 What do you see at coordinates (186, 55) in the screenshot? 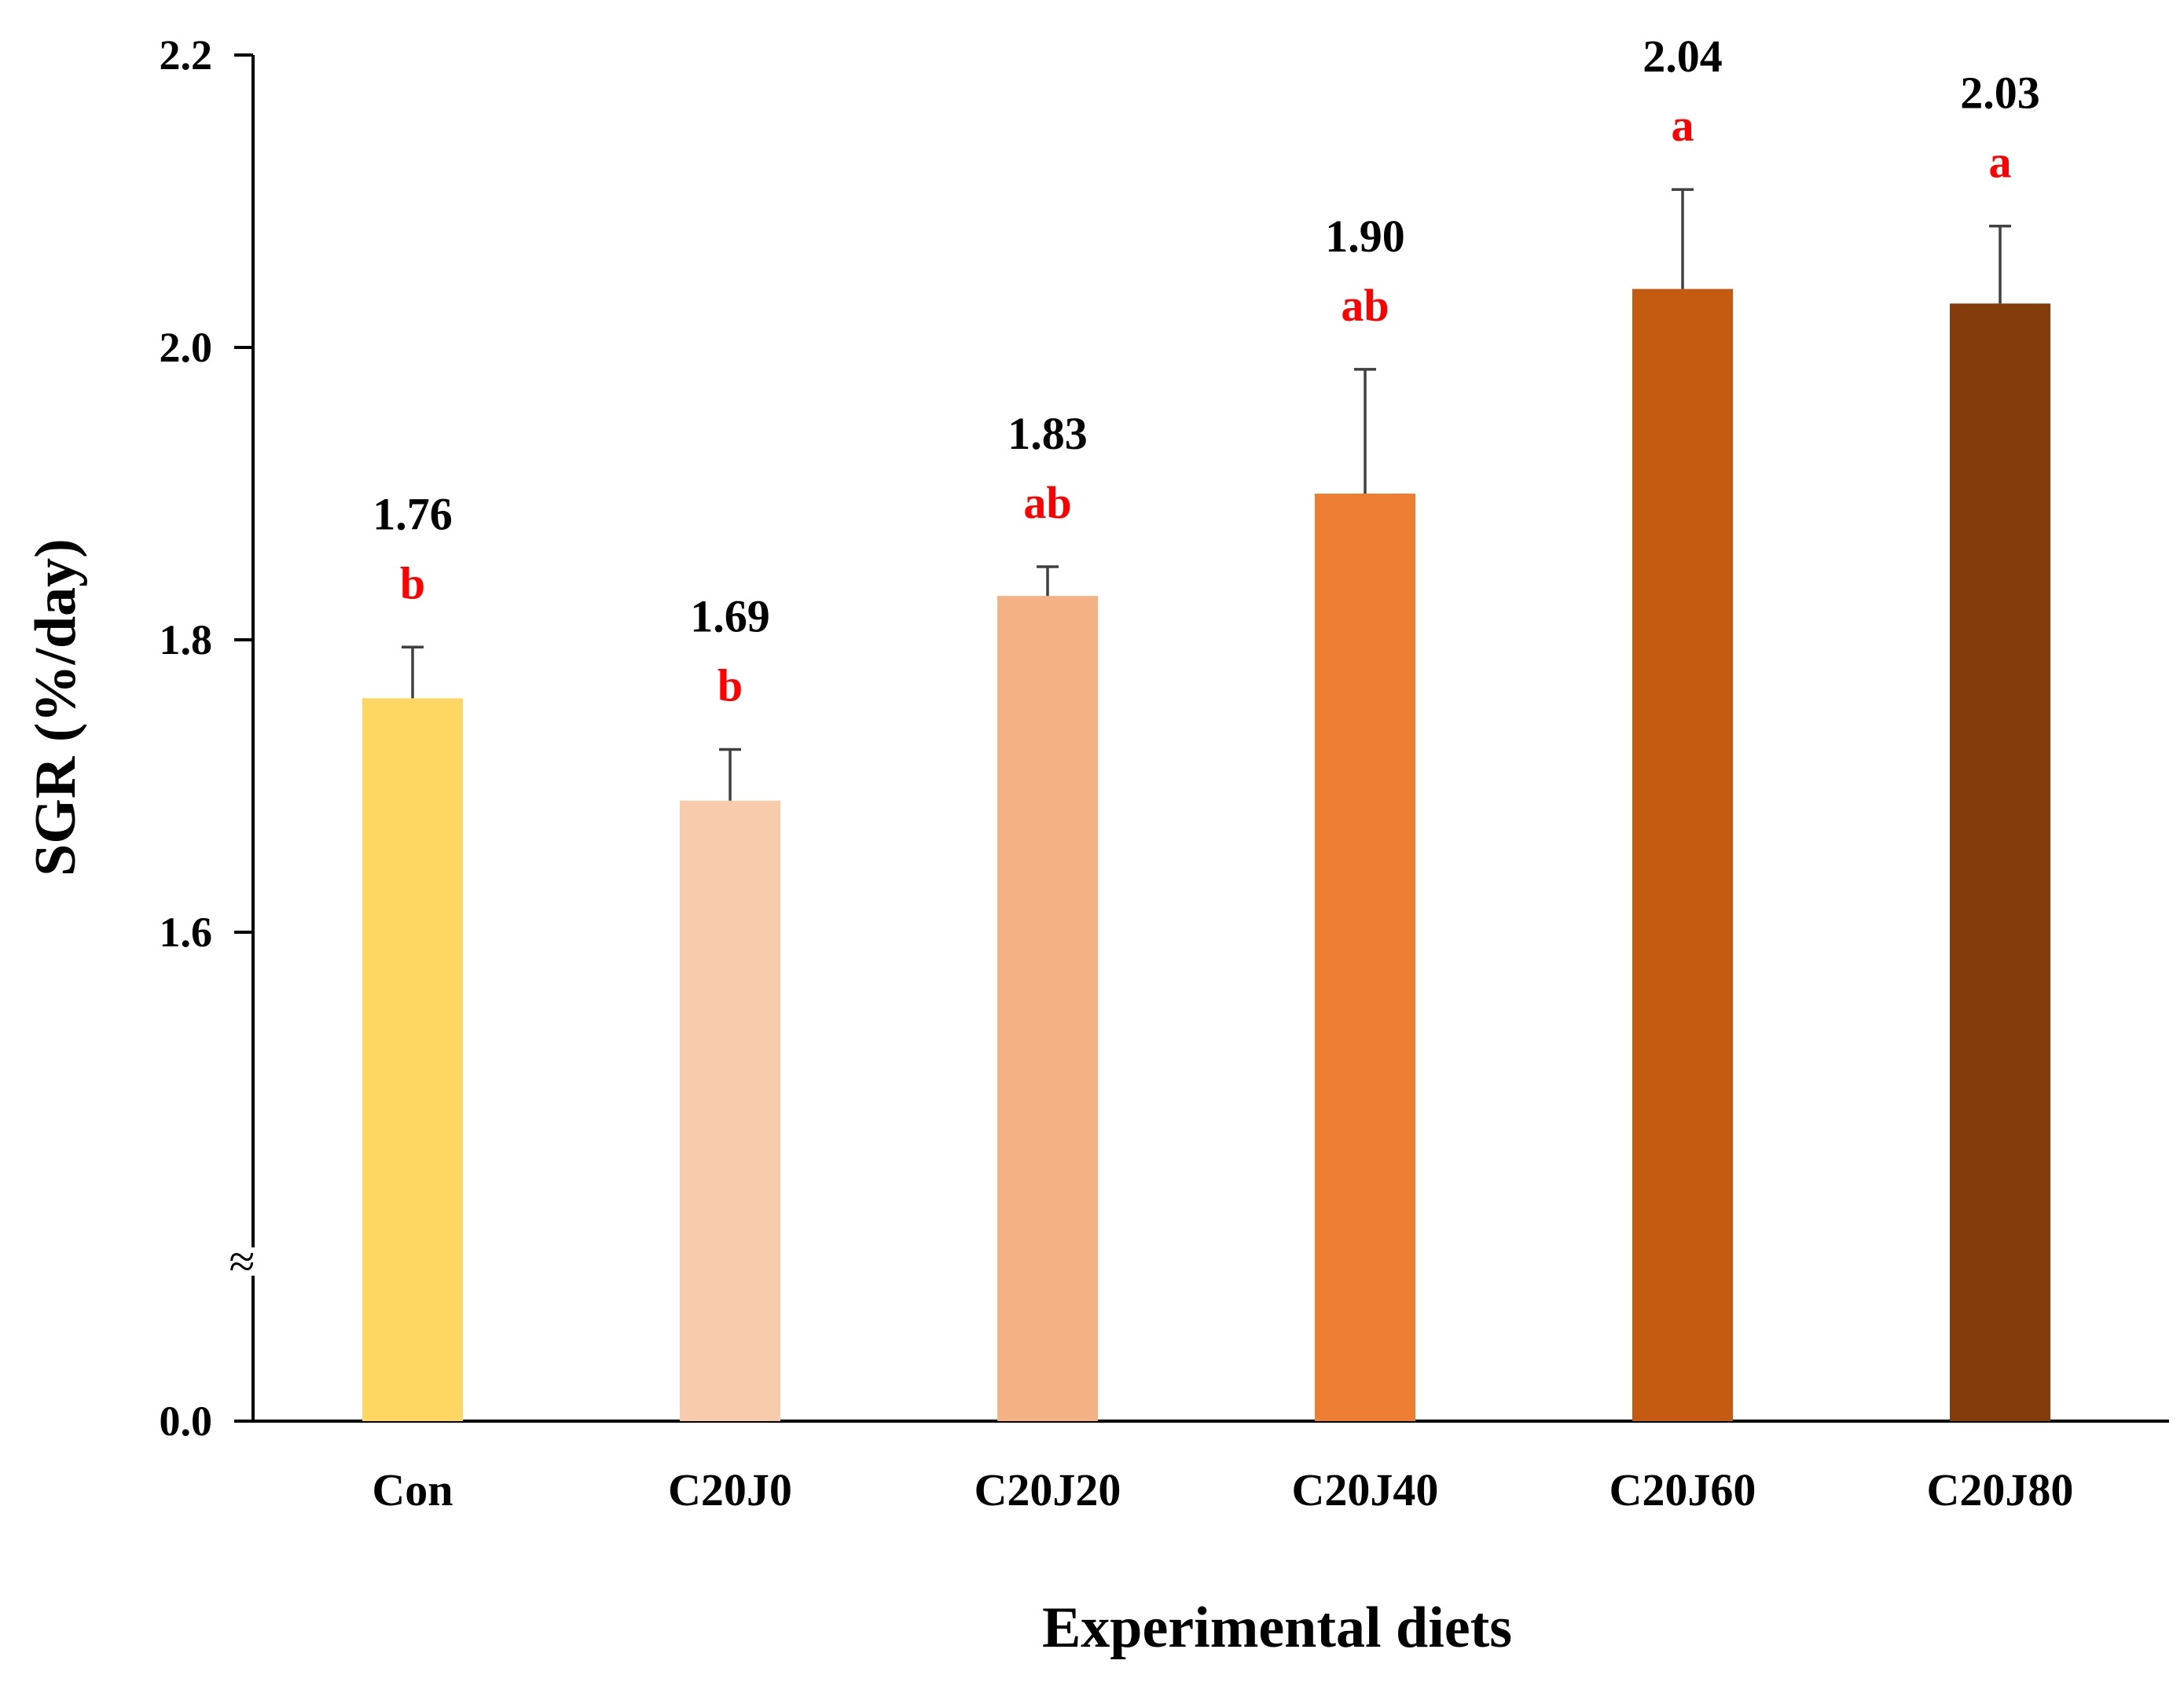
I see `y-tick-label: 2.2` at bounding box center [186, 55].